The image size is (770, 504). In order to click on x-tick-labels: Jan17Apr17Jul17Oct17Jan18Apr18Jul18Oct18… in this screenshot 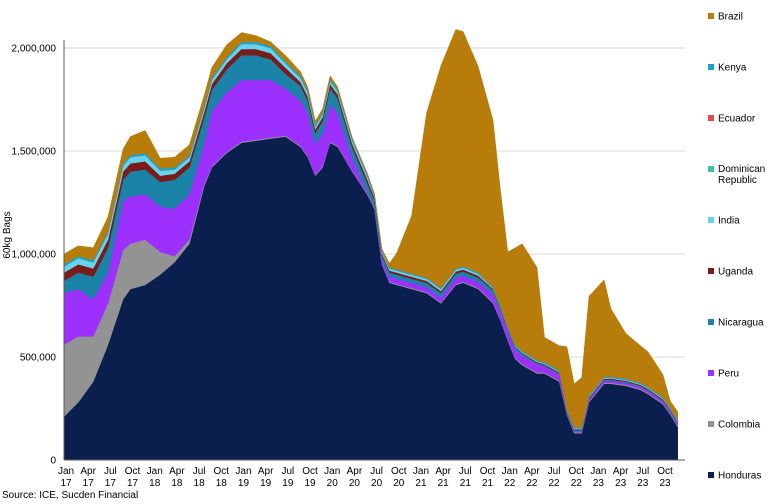, I will do `click(365, 477)`.